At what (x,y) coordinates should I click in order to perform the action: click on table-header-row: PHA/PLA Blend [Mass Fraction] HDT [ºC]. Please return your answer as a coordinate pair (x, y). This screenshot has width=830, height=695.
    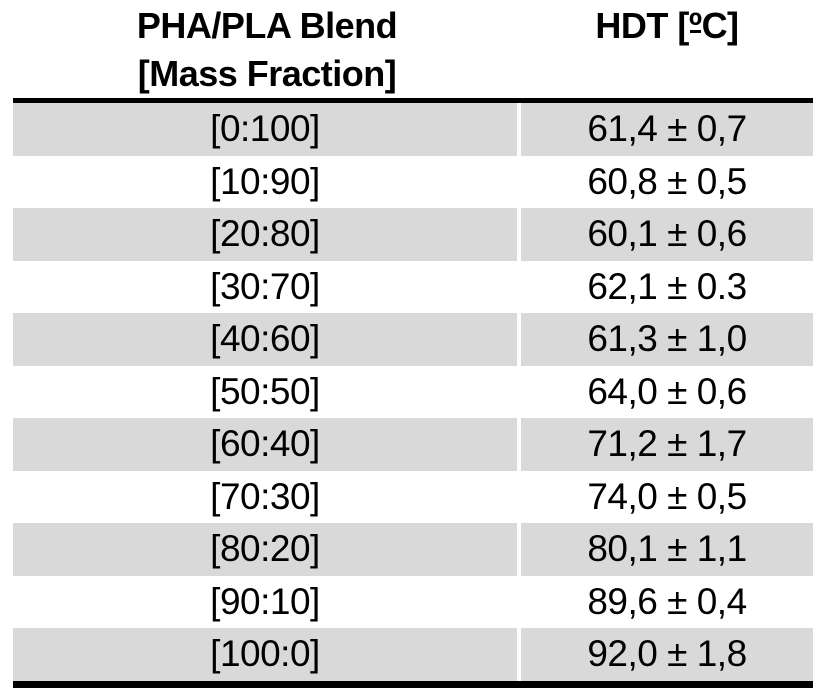
    Looking at the image, I should click on (413, 51).